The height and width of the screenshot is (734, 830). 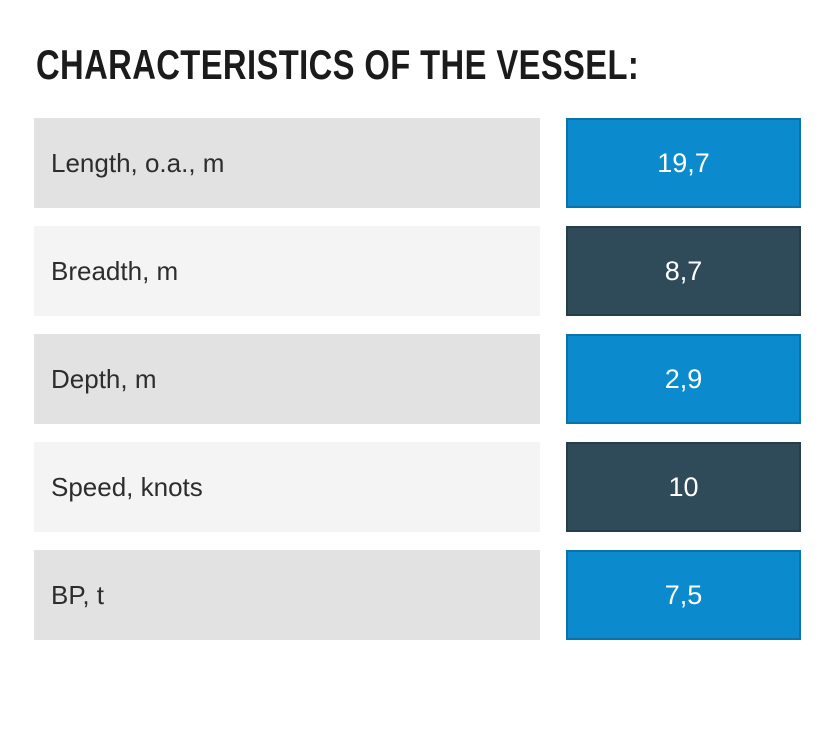 I want to click on row-label-speed: Speed, knots, so click(x=287, y=487).